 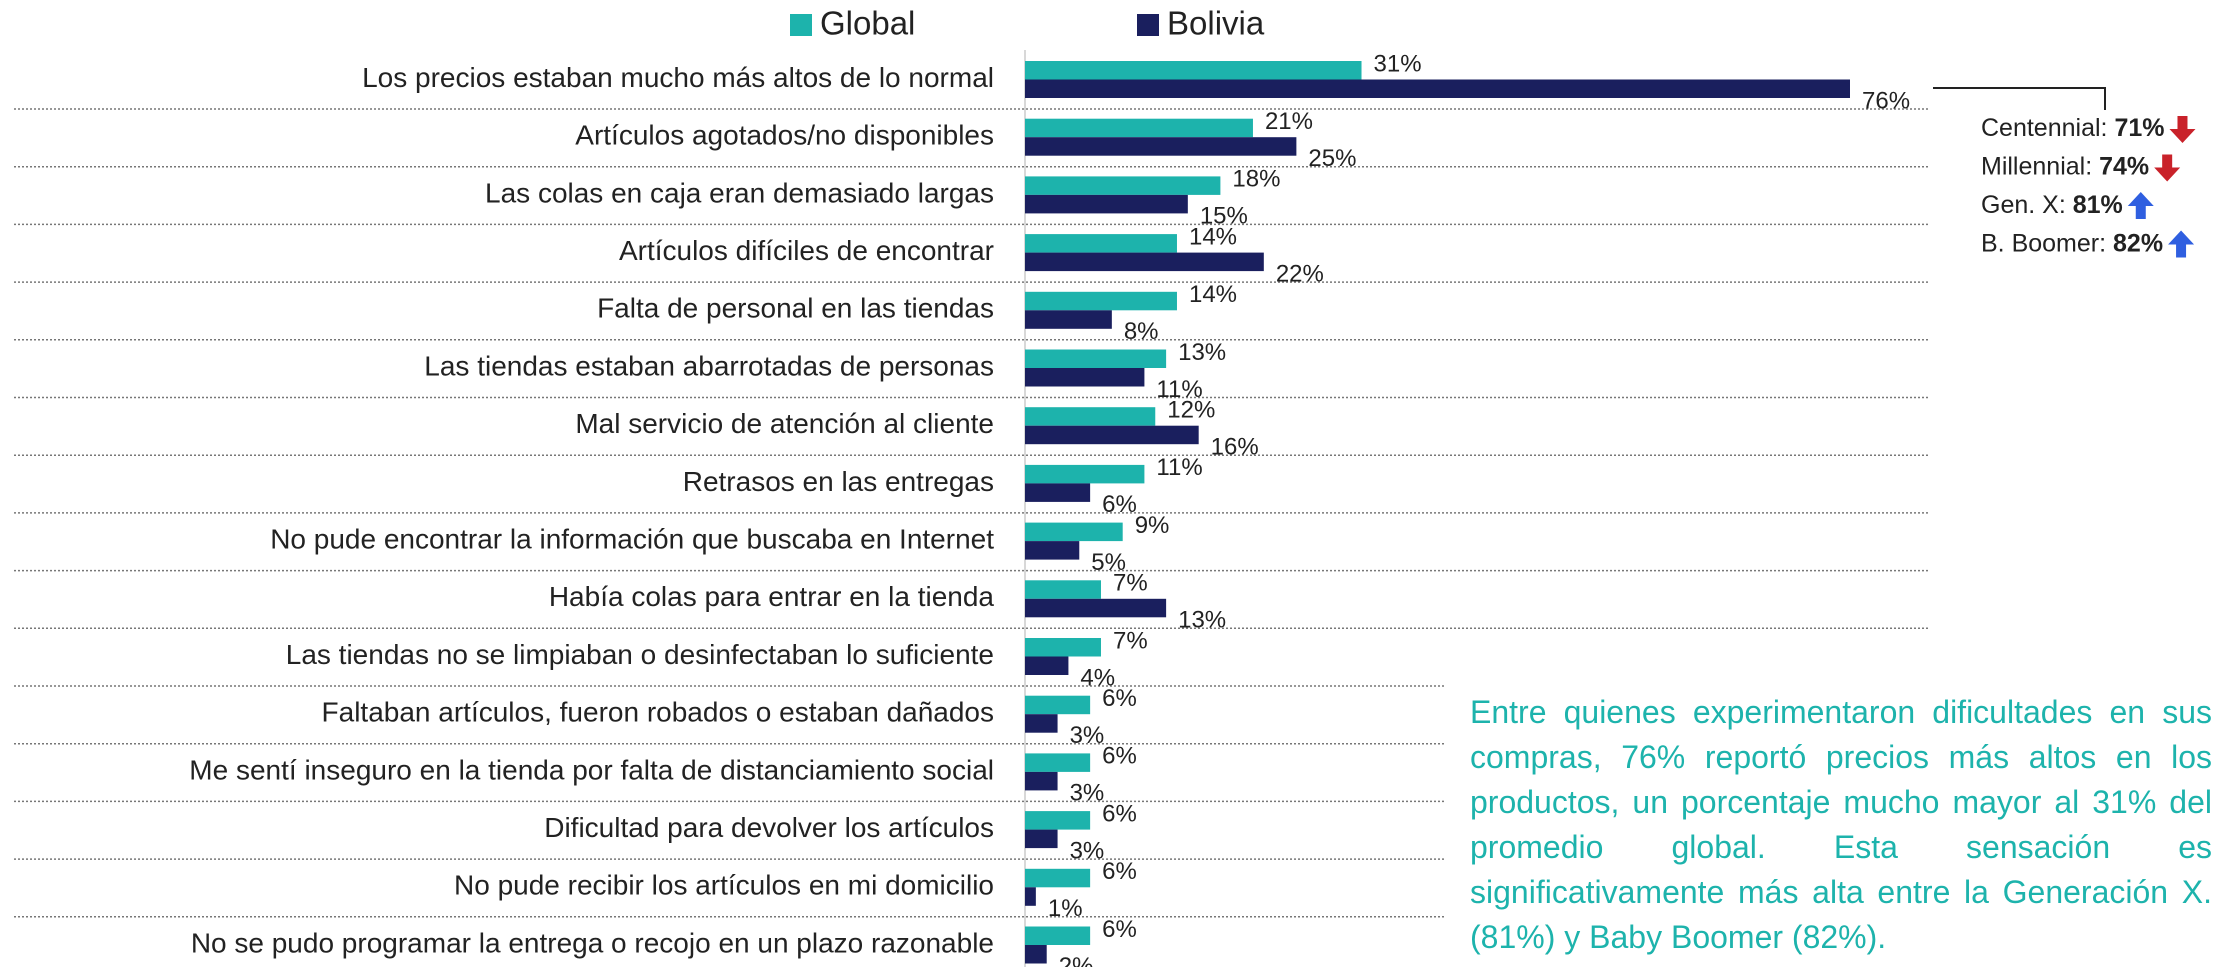 What do you see at coordinates (739, 192) in the screenshot?
I see `category-label: Las colas en caja eran demasiado largas` at bounding box center [739, 192].